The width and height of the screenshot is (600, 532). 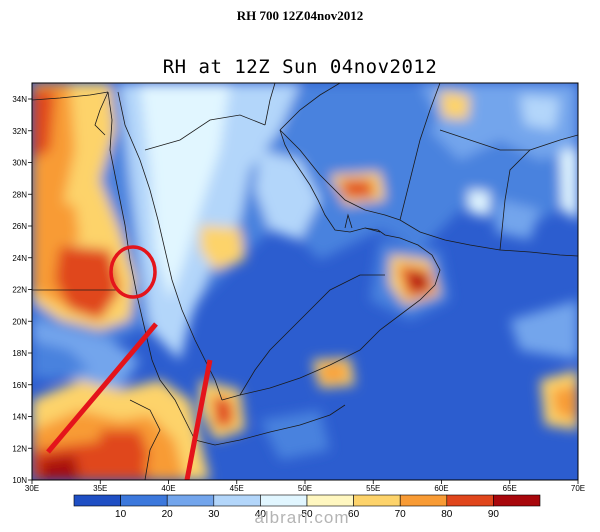 What do you see at coordinates (19, 385) in the screenshot?
I see `lat-tick-label: 16N` at bounding box center [19, 385].